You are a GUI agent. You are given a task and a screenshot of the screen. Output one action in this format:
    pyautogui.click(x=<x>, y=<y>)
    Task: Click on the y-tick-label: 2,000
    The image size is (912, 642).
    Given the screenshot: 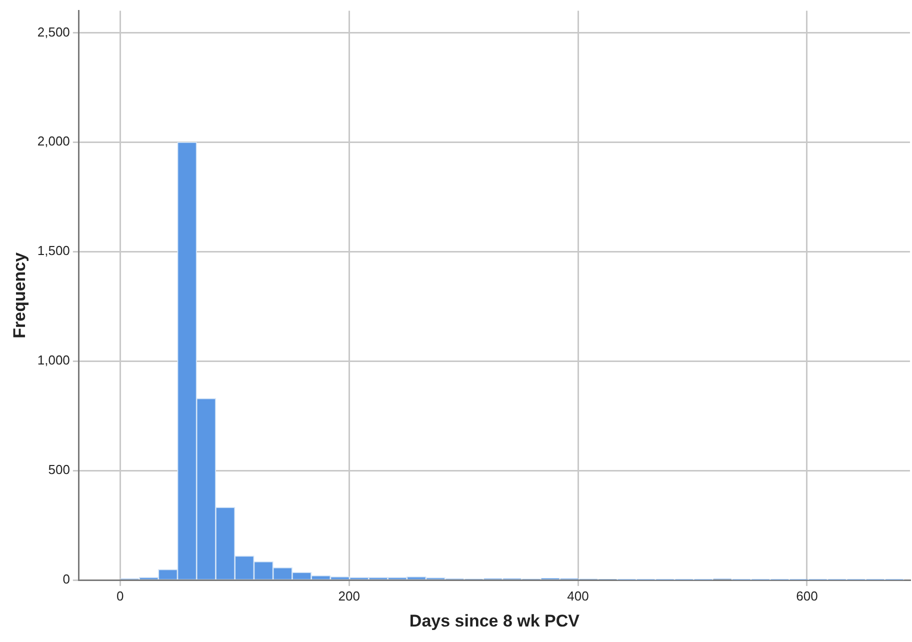 What is the action you would take?
    pyautogui.click(x=53, y=141)
    